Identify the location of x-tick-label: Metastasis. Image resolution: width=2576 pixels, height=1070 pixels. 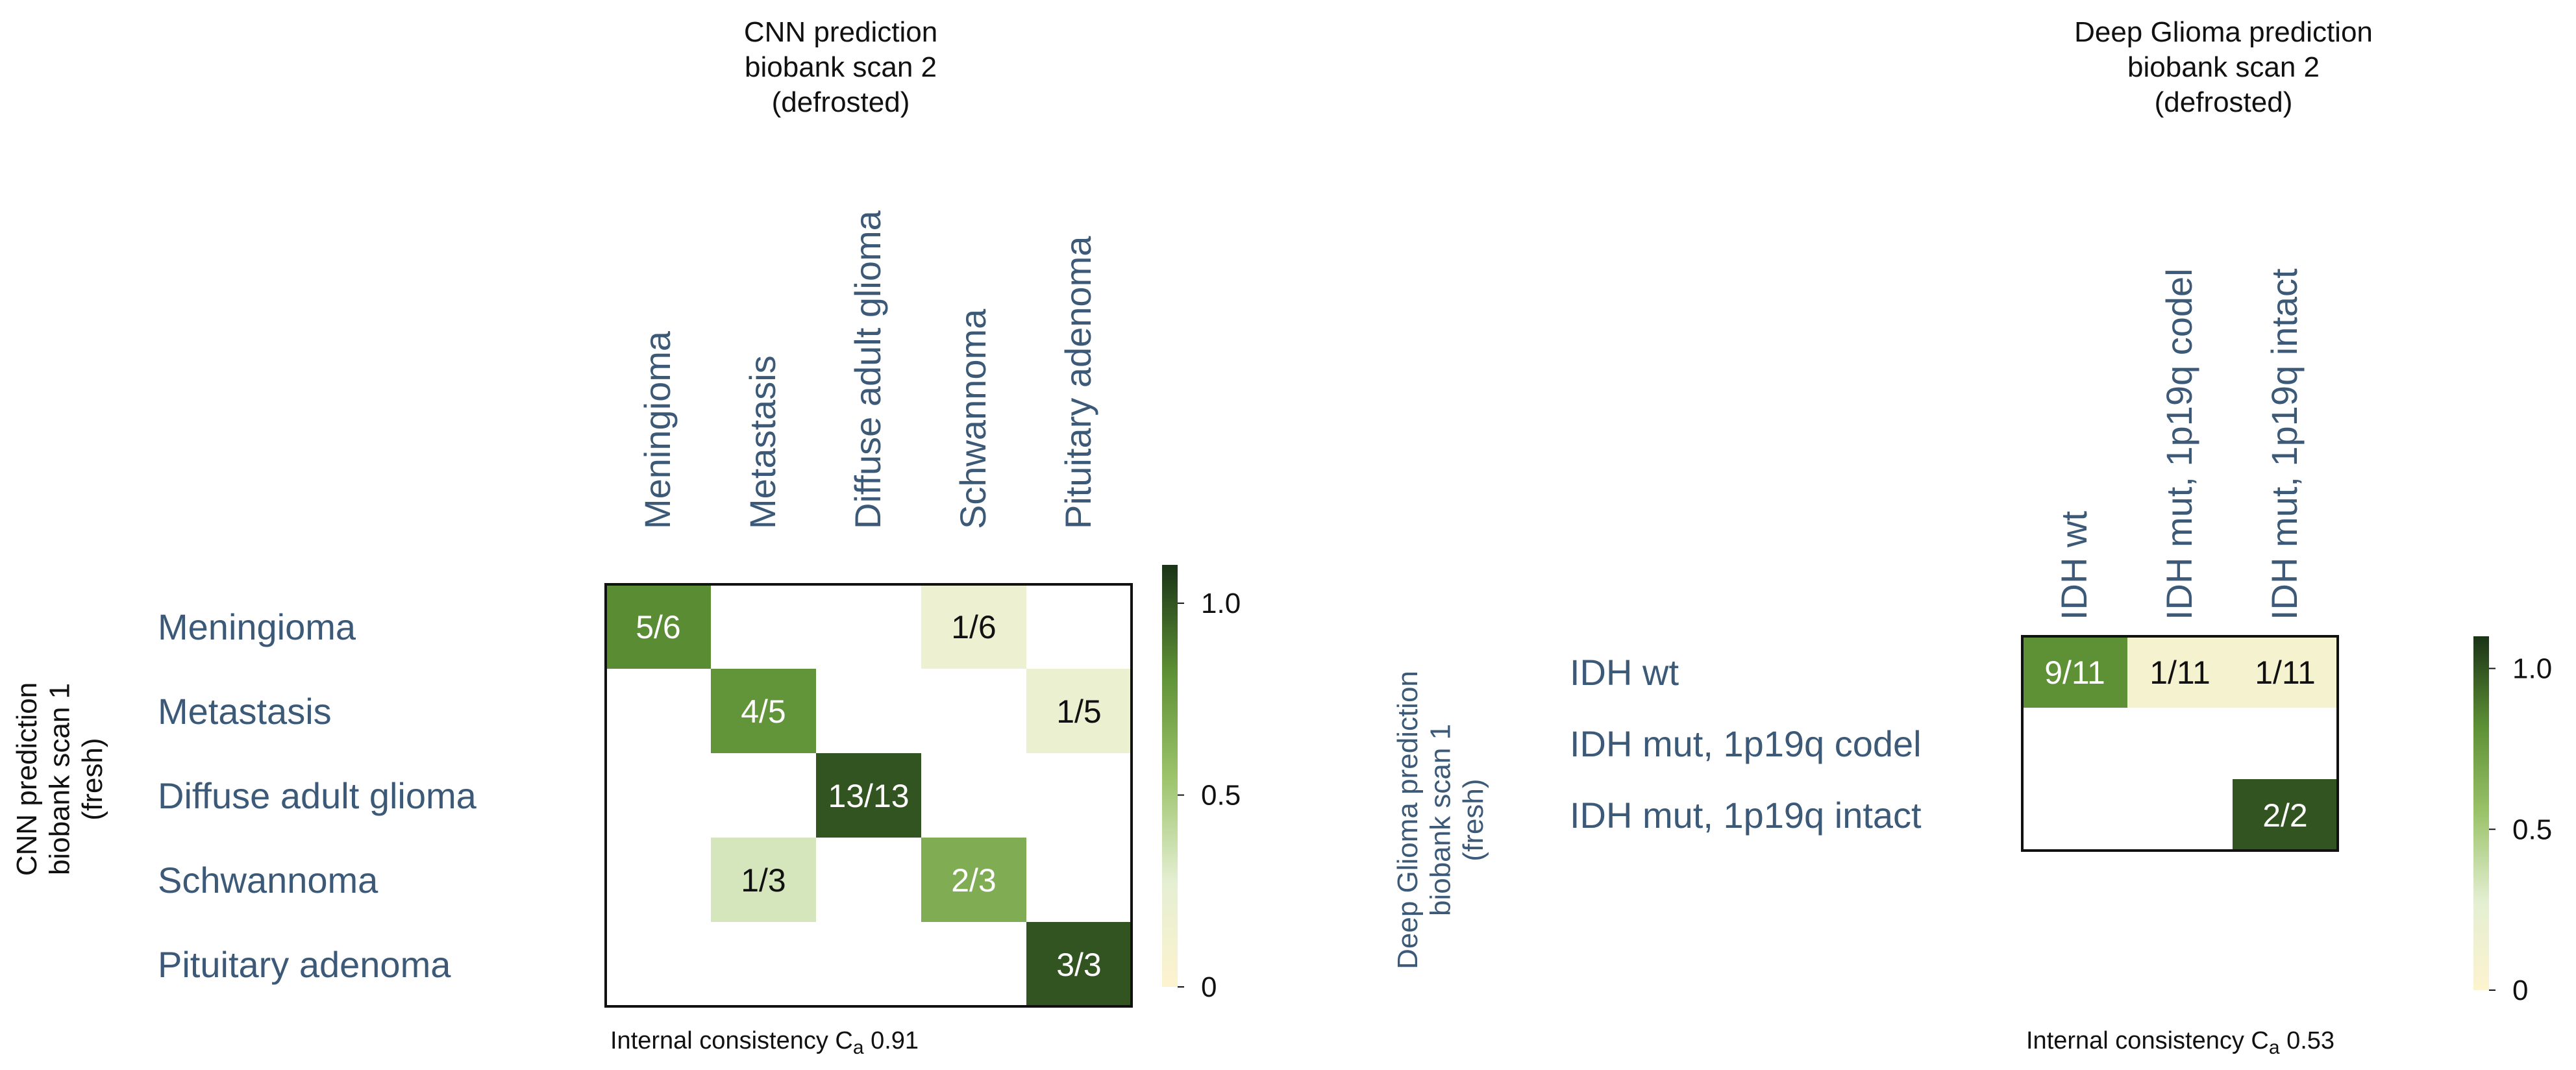
(762, 442).